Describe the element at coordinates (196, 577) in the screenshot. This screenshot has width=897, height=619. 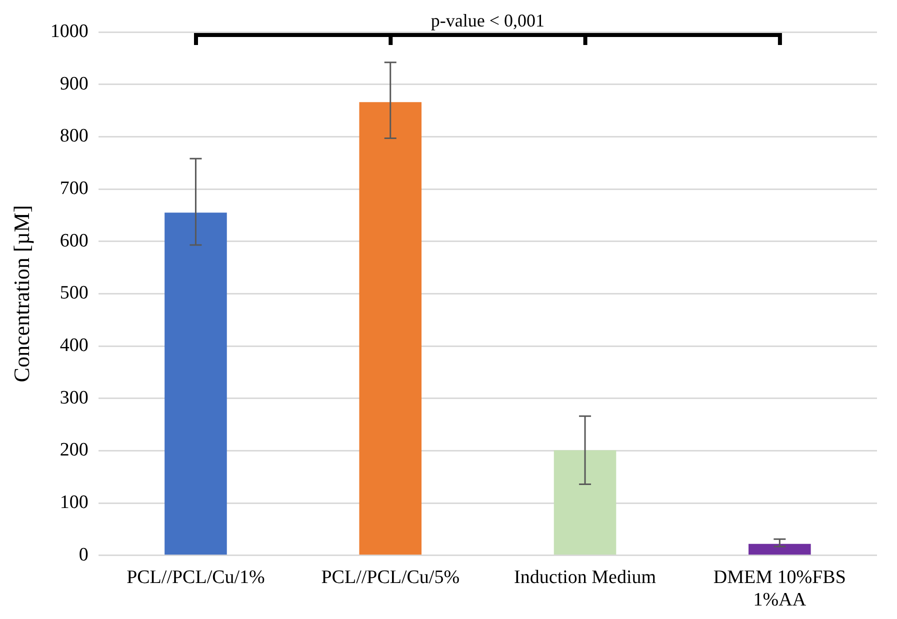
I see `x-tick-label: PCL//PCL/Cu/1%` at that location.